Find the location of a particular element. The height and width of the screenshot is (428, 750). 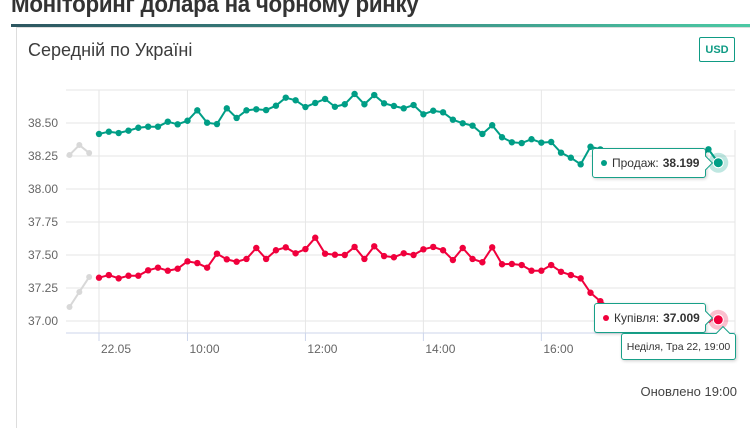

sale-tooltip: Продаж: 38.199 is located at coordinates (653, 163).